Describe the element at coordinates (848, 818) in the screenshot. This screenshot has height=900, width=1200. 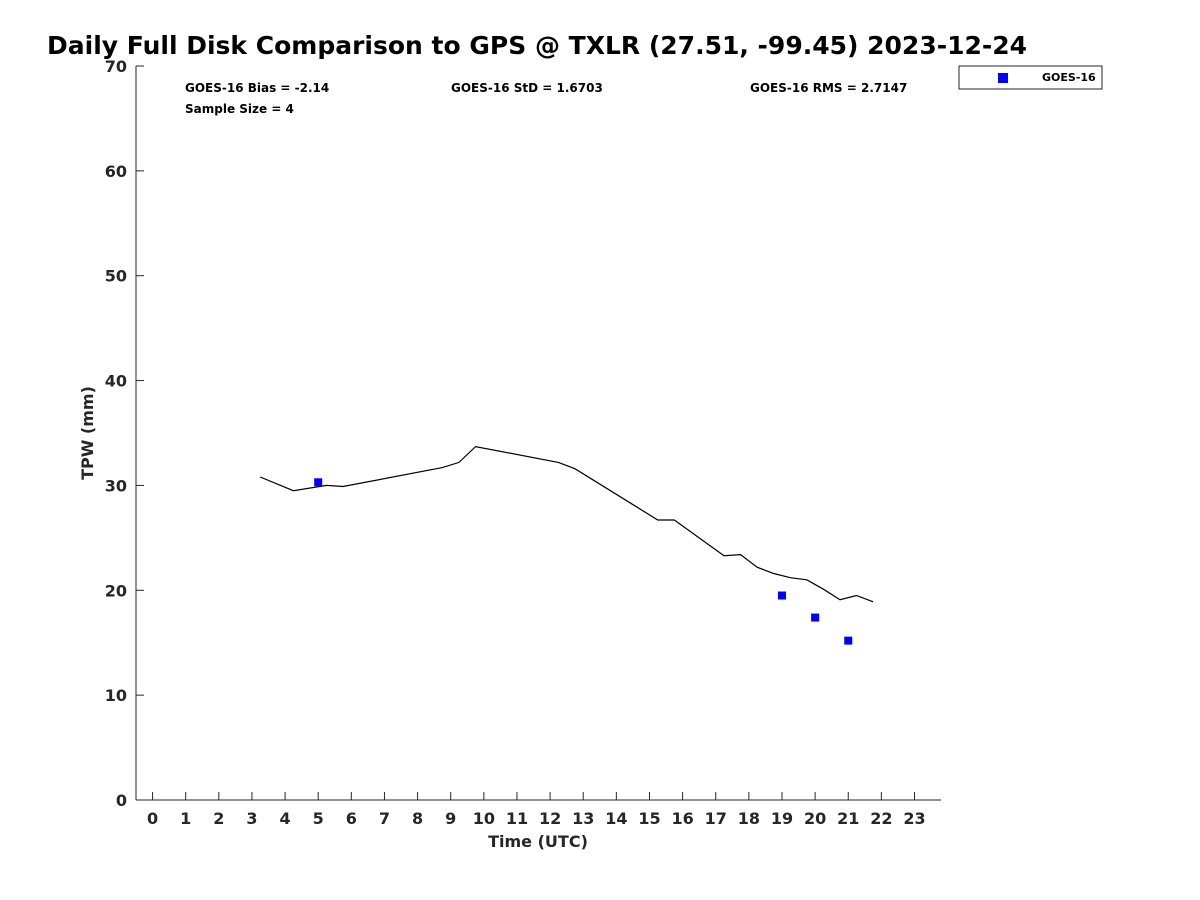
I see `x-tick-label: 21` at that location.